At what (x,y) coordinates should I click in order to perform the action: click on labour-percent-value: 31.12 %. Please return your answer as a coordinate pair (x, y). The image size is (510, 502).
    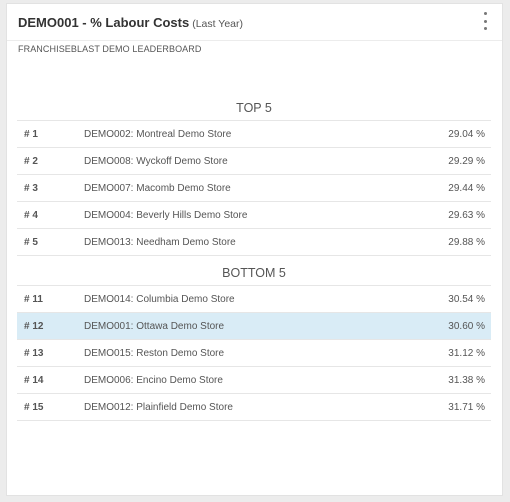
    Looking at the image, I should click on (466, 353).